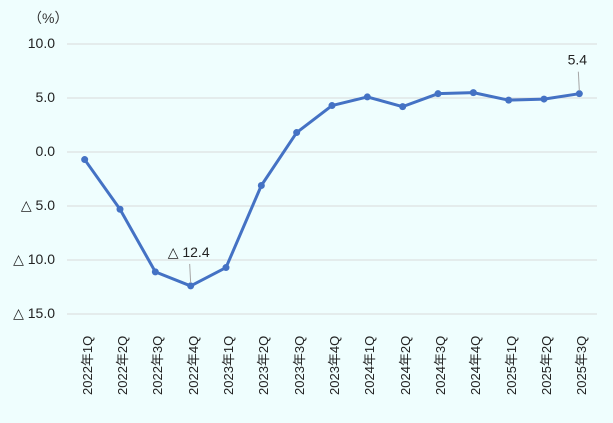 Image resolution: width=613 pixels, height=423 pixels. What do you see at coordinates (48, 18) in the screenshot?
I see `y-axis-unit-label: （%）` at bounding box center [48, 18].